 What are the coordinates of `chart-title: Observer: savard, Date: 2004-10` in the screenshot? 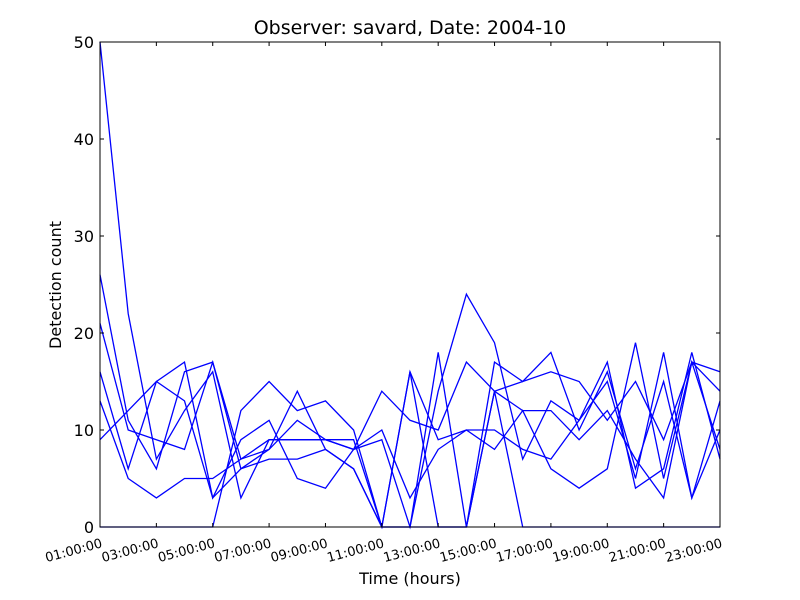 It's located at (410, 28).